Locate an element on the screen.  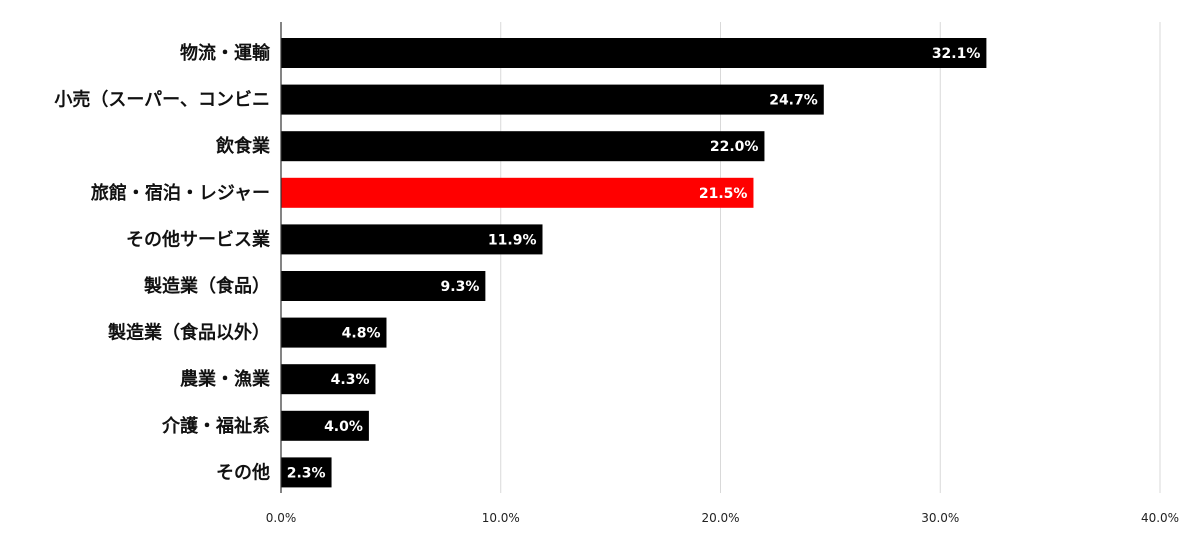
x-axis-tick-labels: 0.0% 10.0% 20.0% 30.0% 40.0% is located at coordinates (722, 518).